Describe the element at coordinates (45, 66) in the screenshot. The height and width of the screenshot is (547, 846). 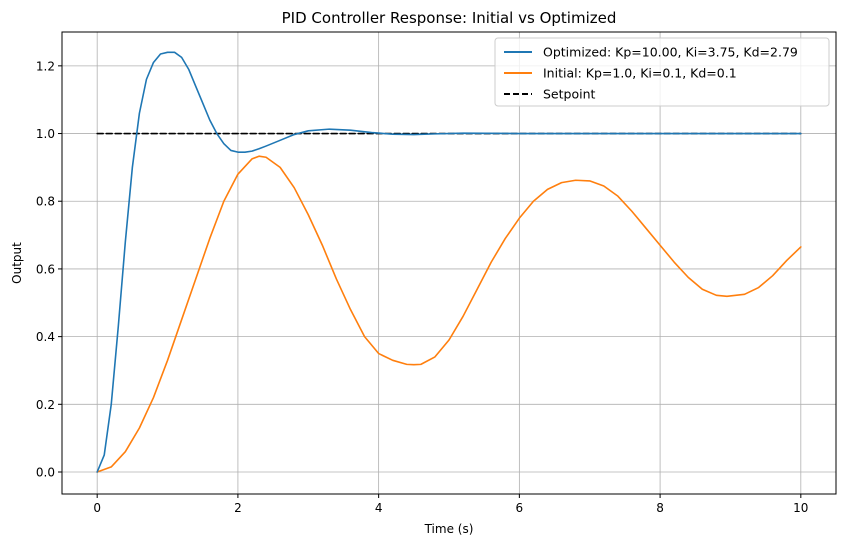
I see `y-tick-label: 1.2` at that location.